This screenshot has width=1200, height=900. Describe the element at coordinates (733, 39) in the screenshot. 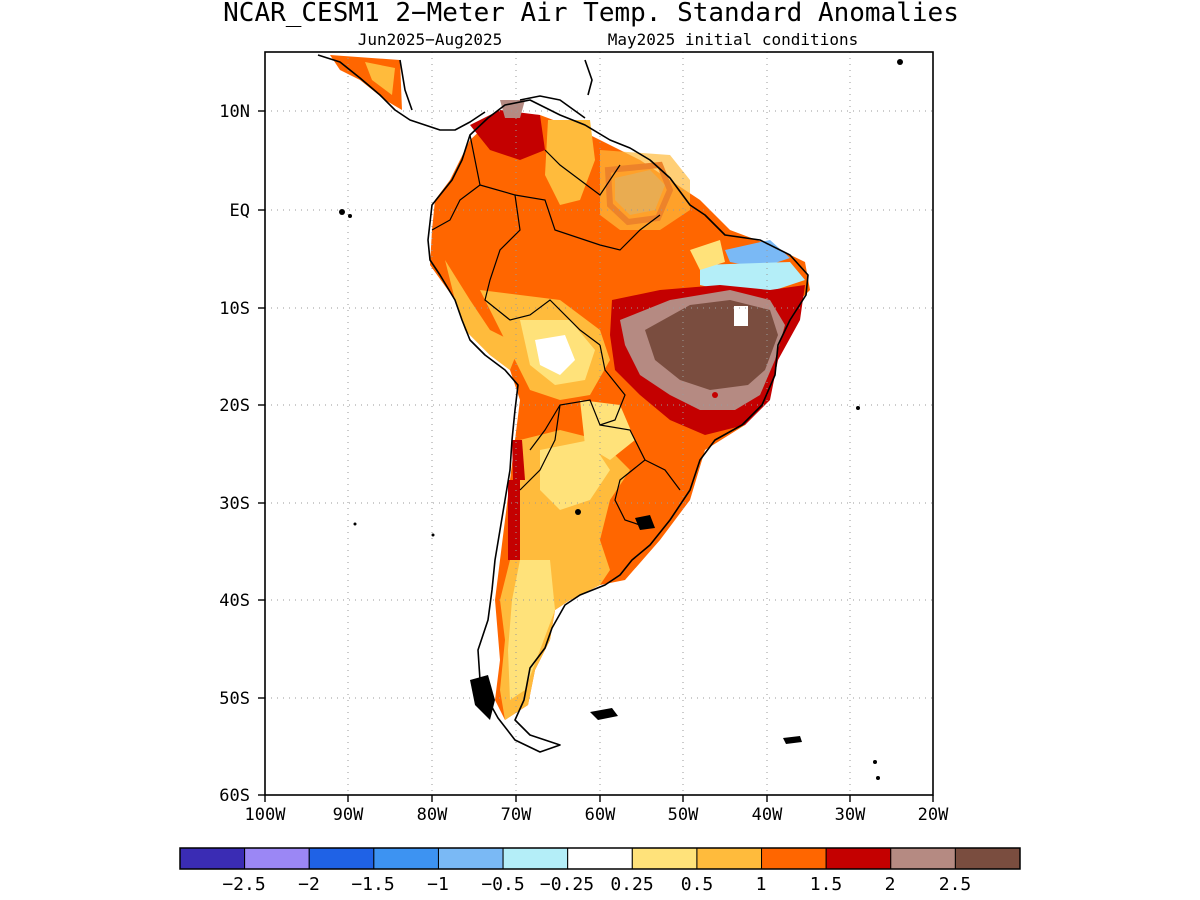

I see `subtitle-init: May2025 initial conditions` at that location.